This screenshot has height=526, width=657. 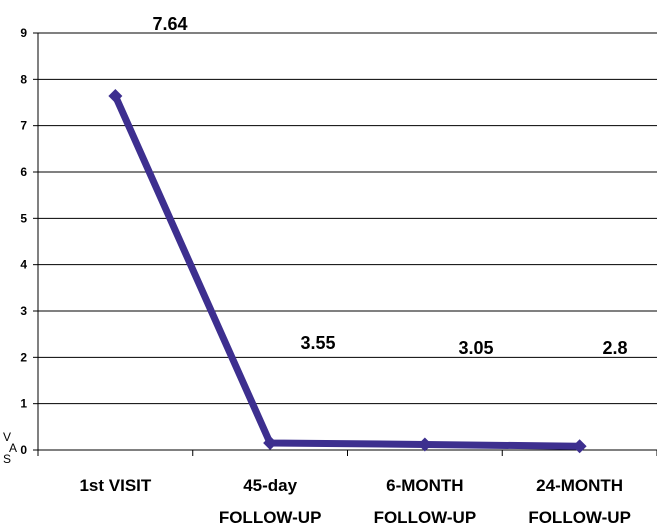 What do you see at coordinates (115, 485) in the screenshot?
I see `x-category-label-0: 1st VISIT` at bounding box center [115, 485].